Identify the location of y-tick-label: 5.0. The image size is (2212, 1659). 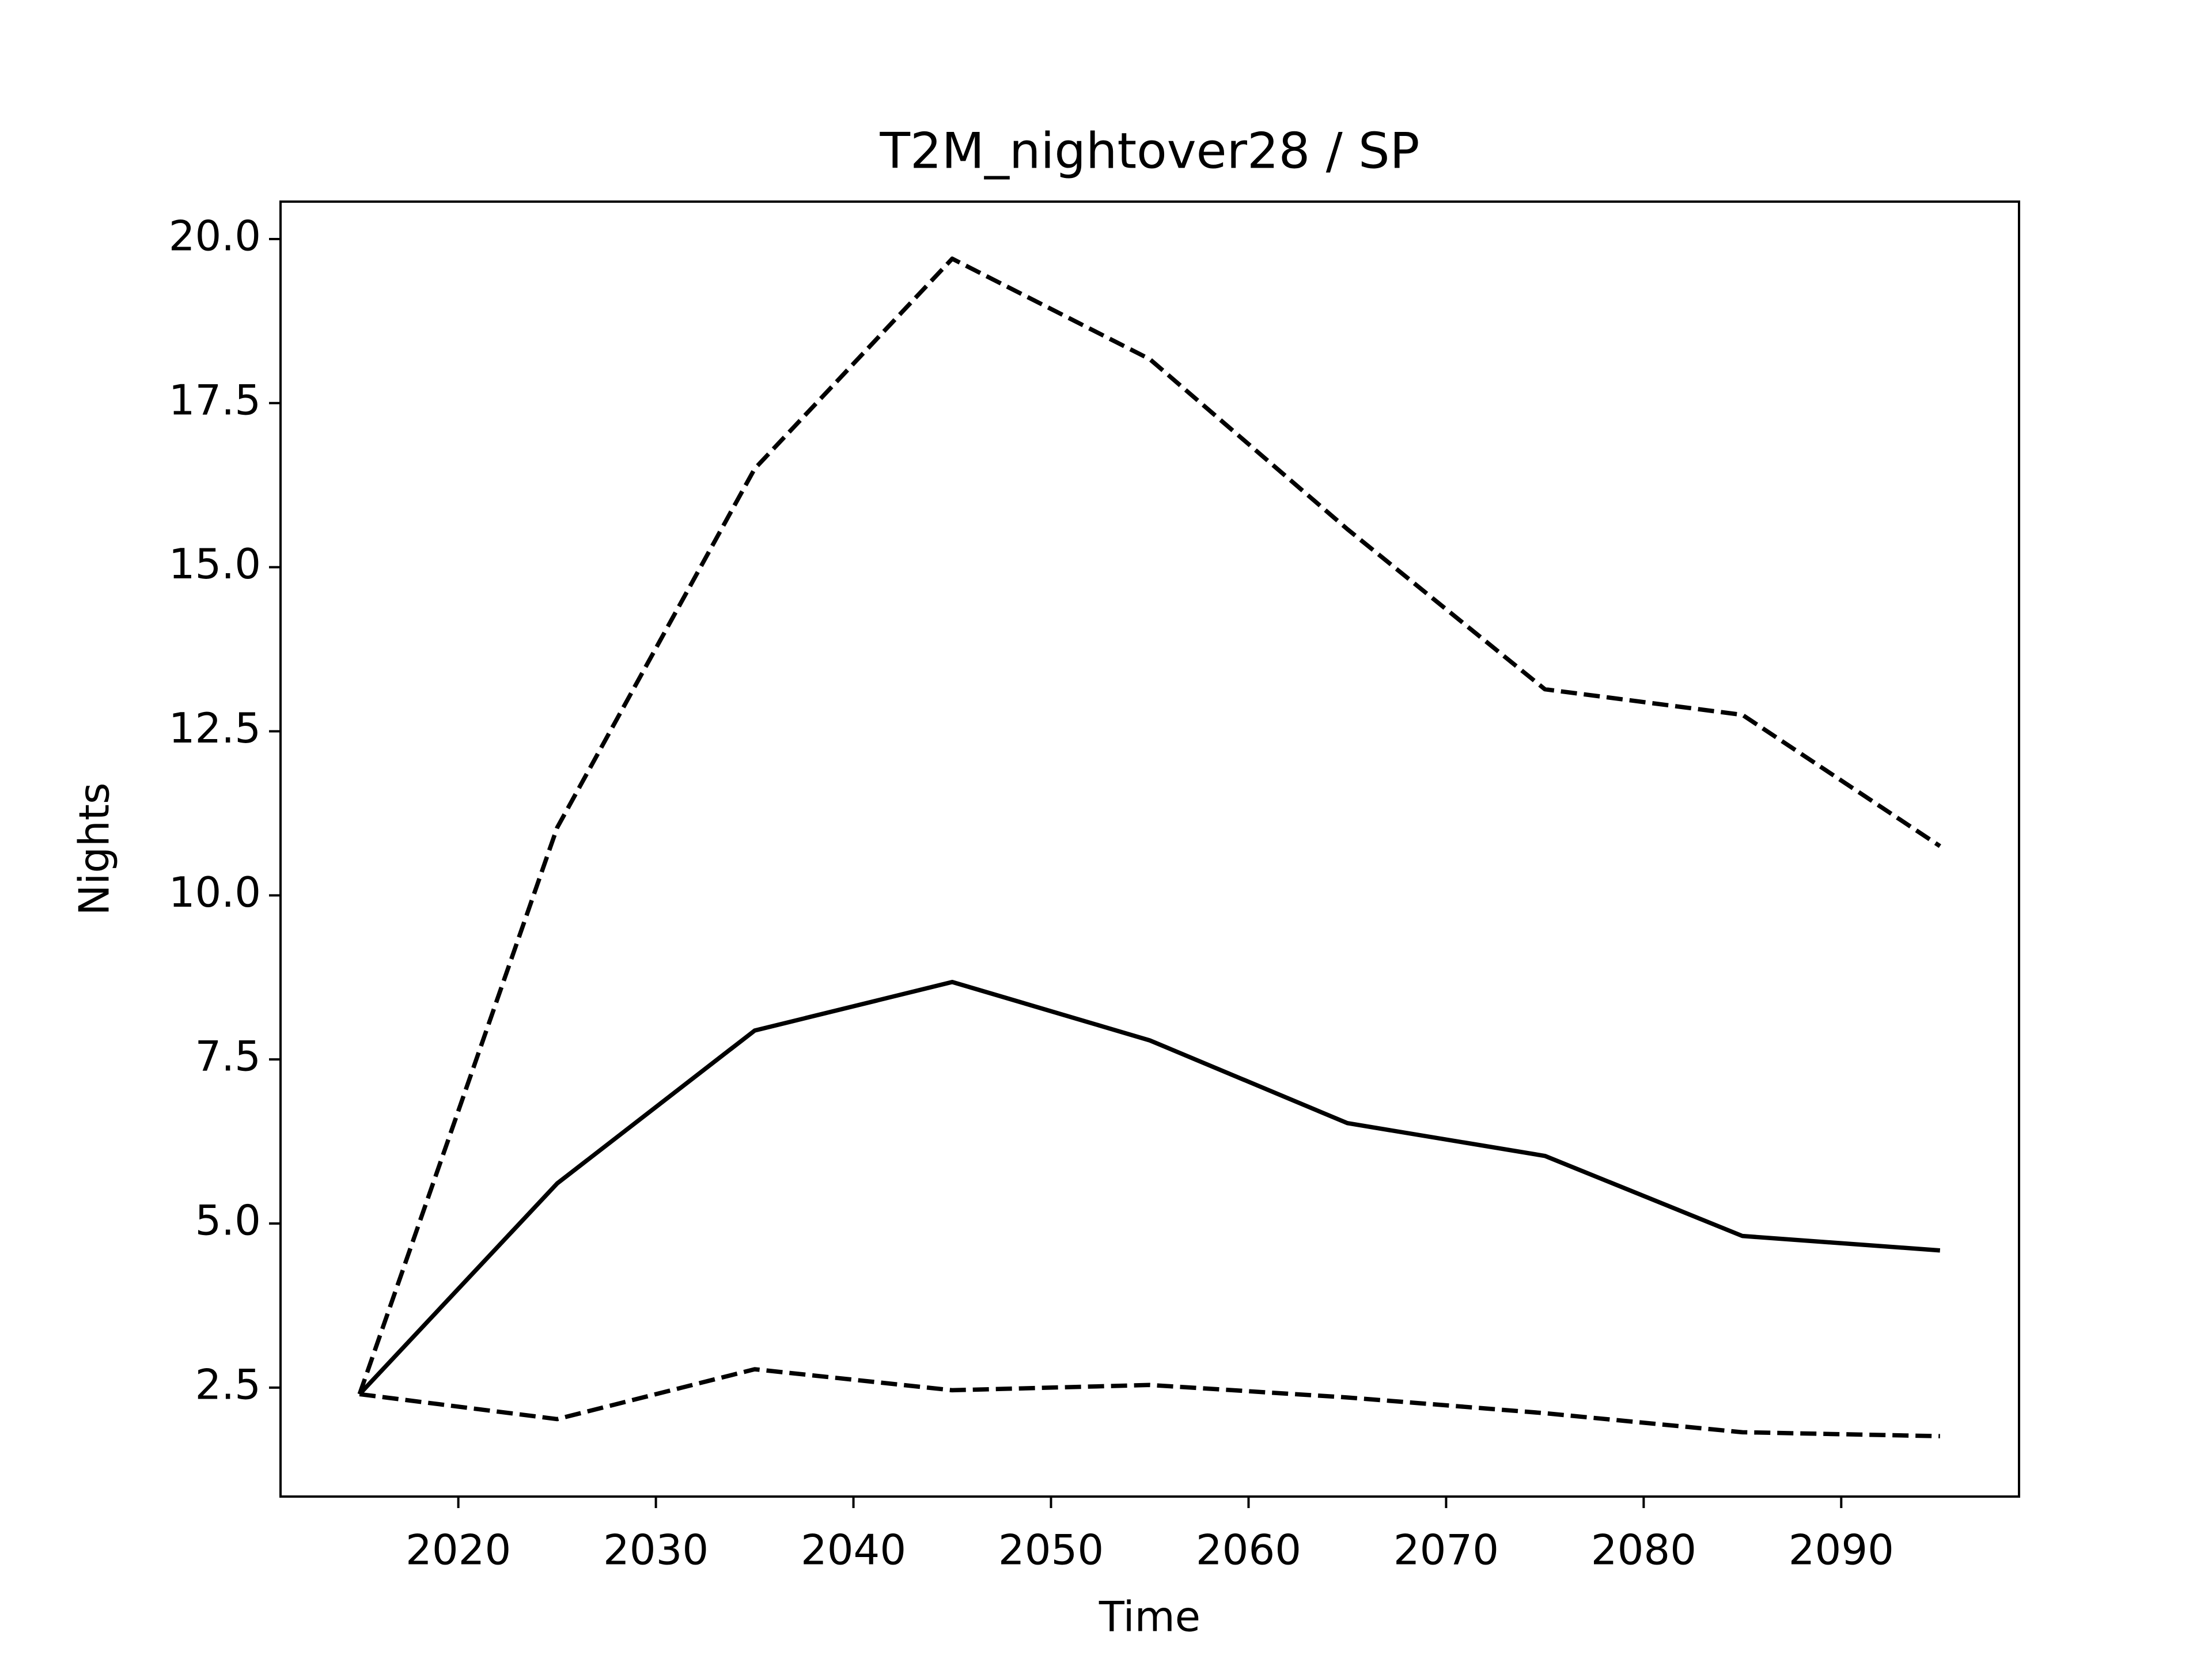
(228, 1220).